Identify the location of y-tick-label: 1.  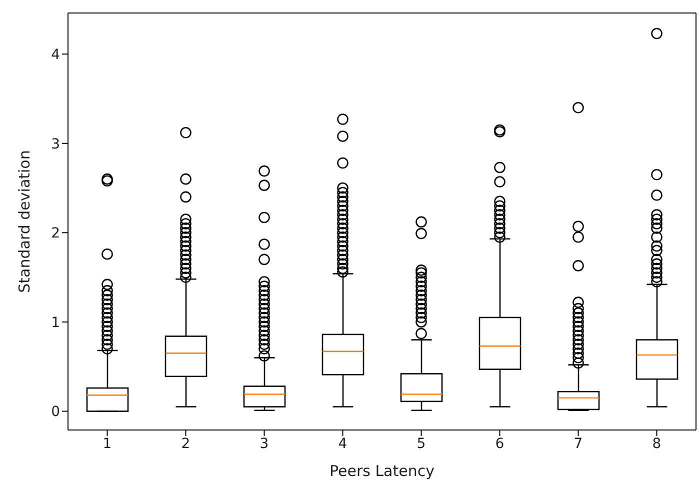
(55, 322).